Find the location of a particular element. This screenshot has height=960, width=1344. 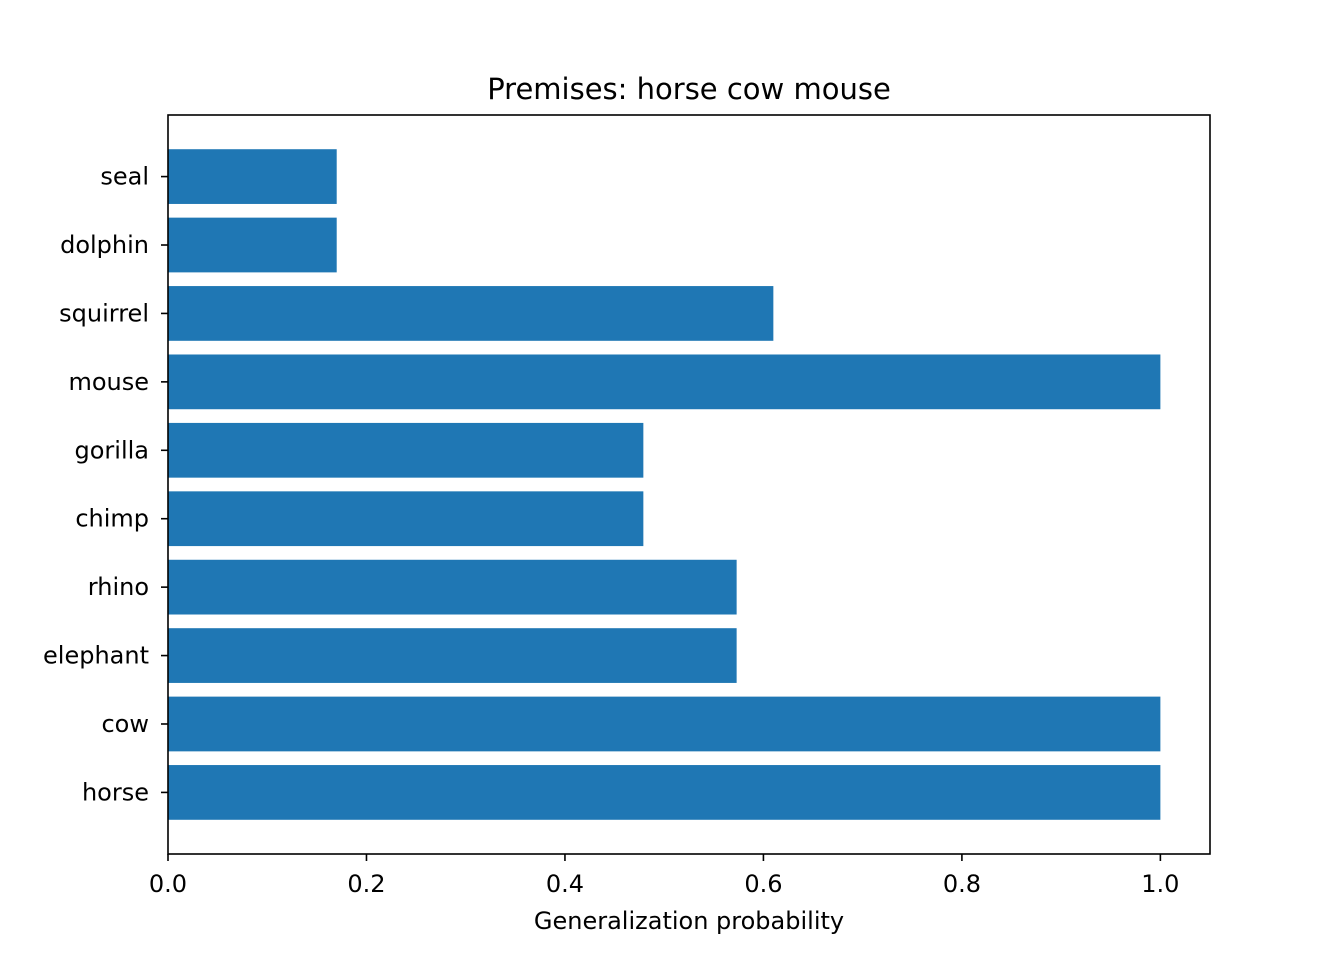

bar-horse is located at coordinates (664, 792).